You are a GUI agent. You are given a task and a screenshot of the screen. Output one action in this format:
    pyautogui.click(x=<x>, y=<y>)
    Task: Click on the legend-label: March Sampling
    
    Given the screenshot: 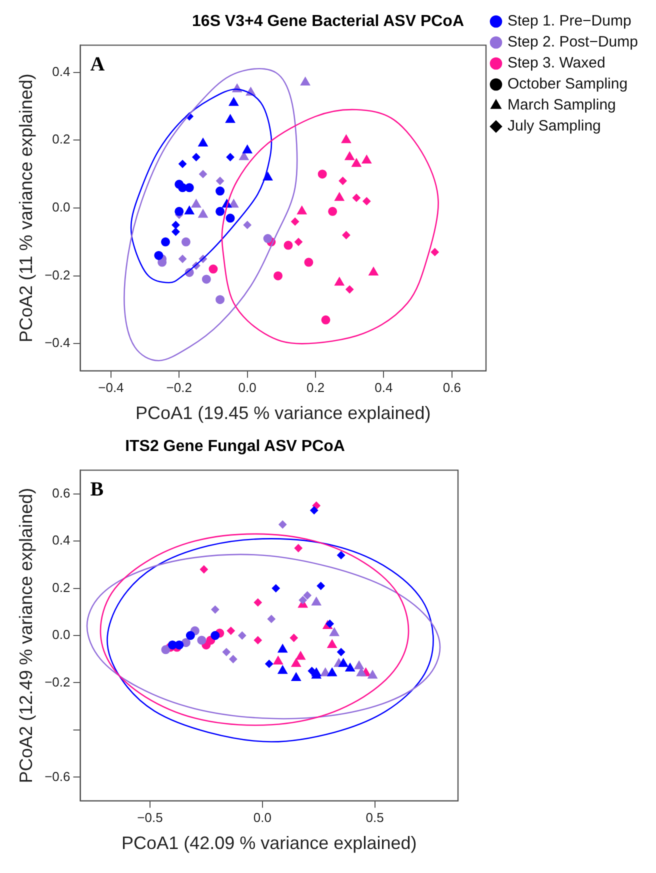 What is the action you would take?
    pyautogui.click(x=562, y=105)
    